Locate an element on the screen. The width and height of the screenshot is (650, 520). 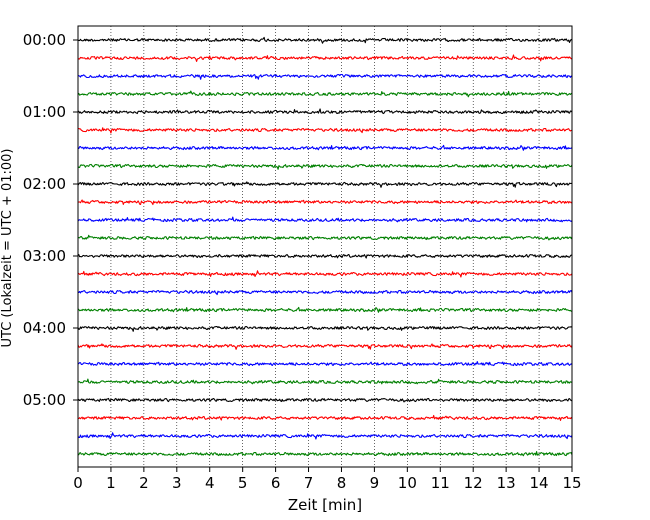
x-tick-label: 11 is located at coordinates (440, 483).